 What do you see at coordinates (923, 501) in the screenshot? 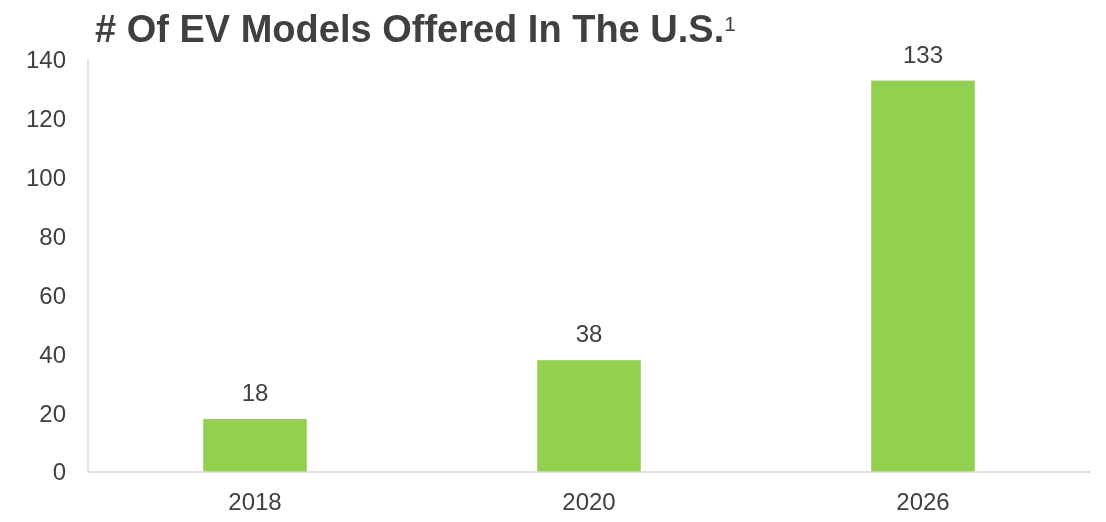
I see `x-tick-label: 2026` at bounding box center [923, 501].